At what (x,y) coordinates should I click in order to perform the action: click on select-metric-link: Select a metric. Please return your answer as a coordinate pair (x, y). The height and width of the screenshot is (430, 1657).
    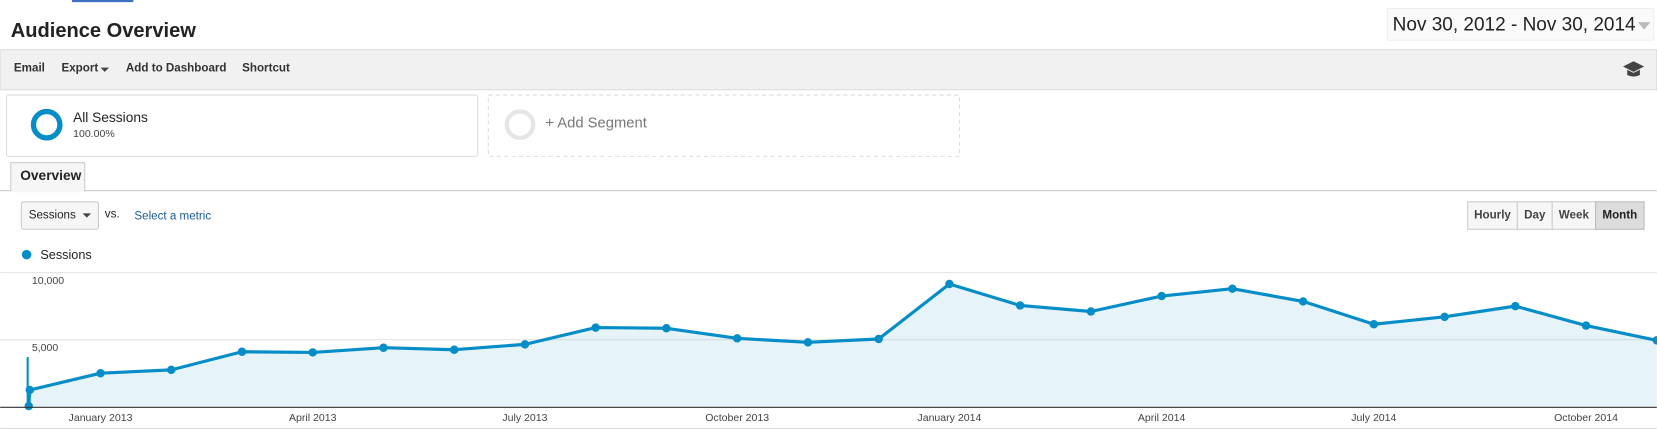
    Looking at the image, I should click on (172, 216).